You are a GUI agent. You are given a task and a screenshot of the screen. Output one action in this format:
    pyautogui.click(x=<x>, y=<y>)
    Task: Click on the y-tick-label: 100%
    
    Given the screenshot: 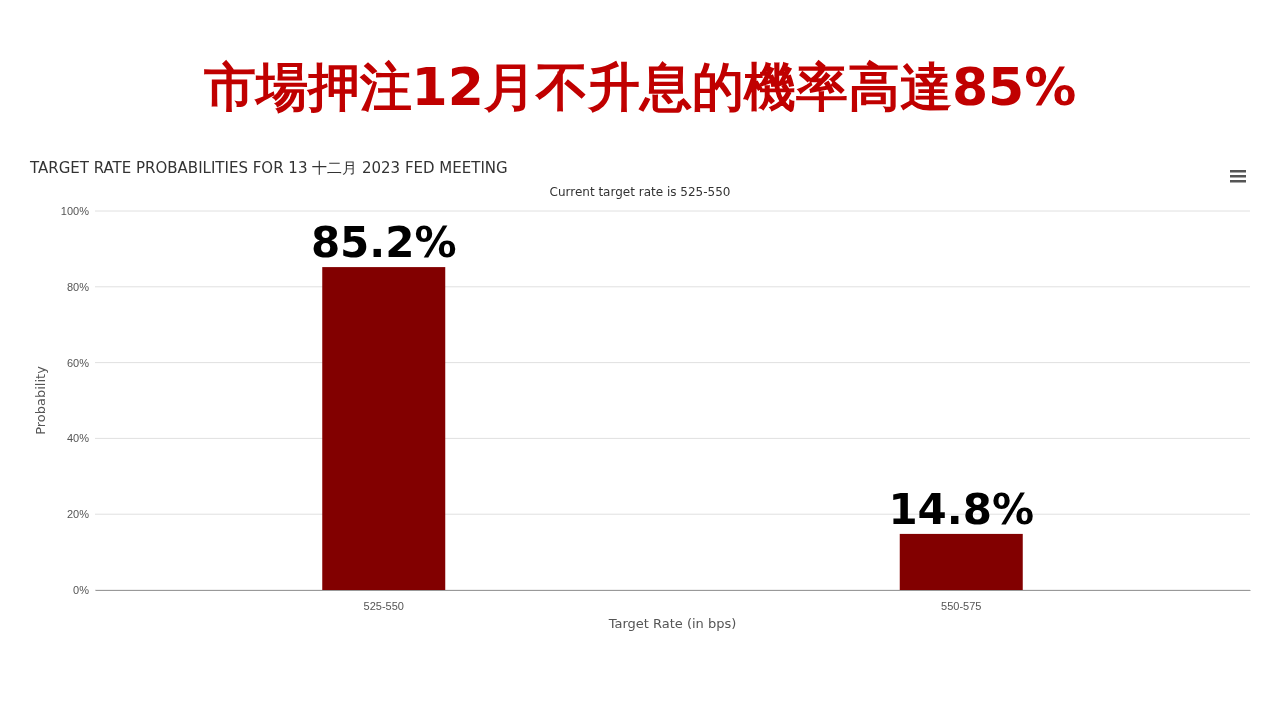 What is the action you would take?
    pyautogui.click(x=75, y=211)
    